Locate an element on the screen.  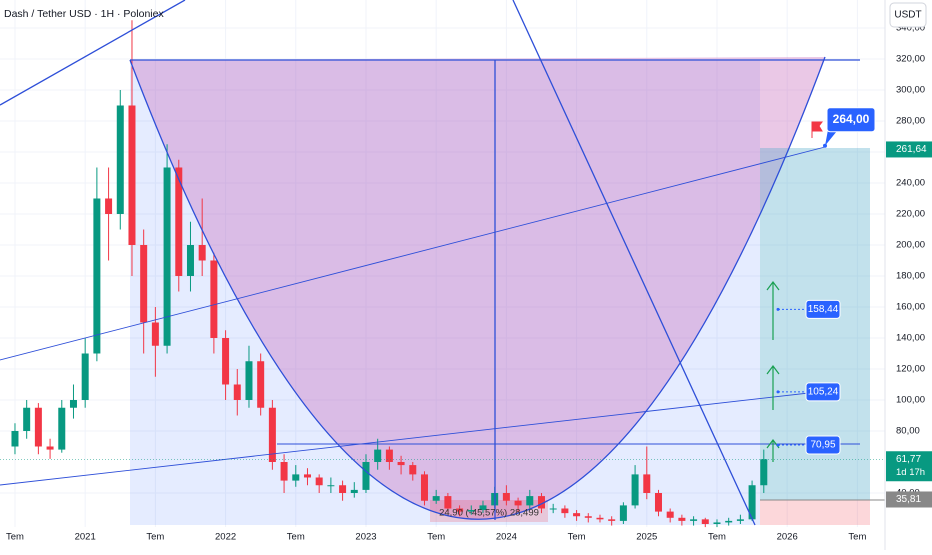
range-annotation: 24,90 (-45,57%) 28,499 is located at coordinates (489, 513).